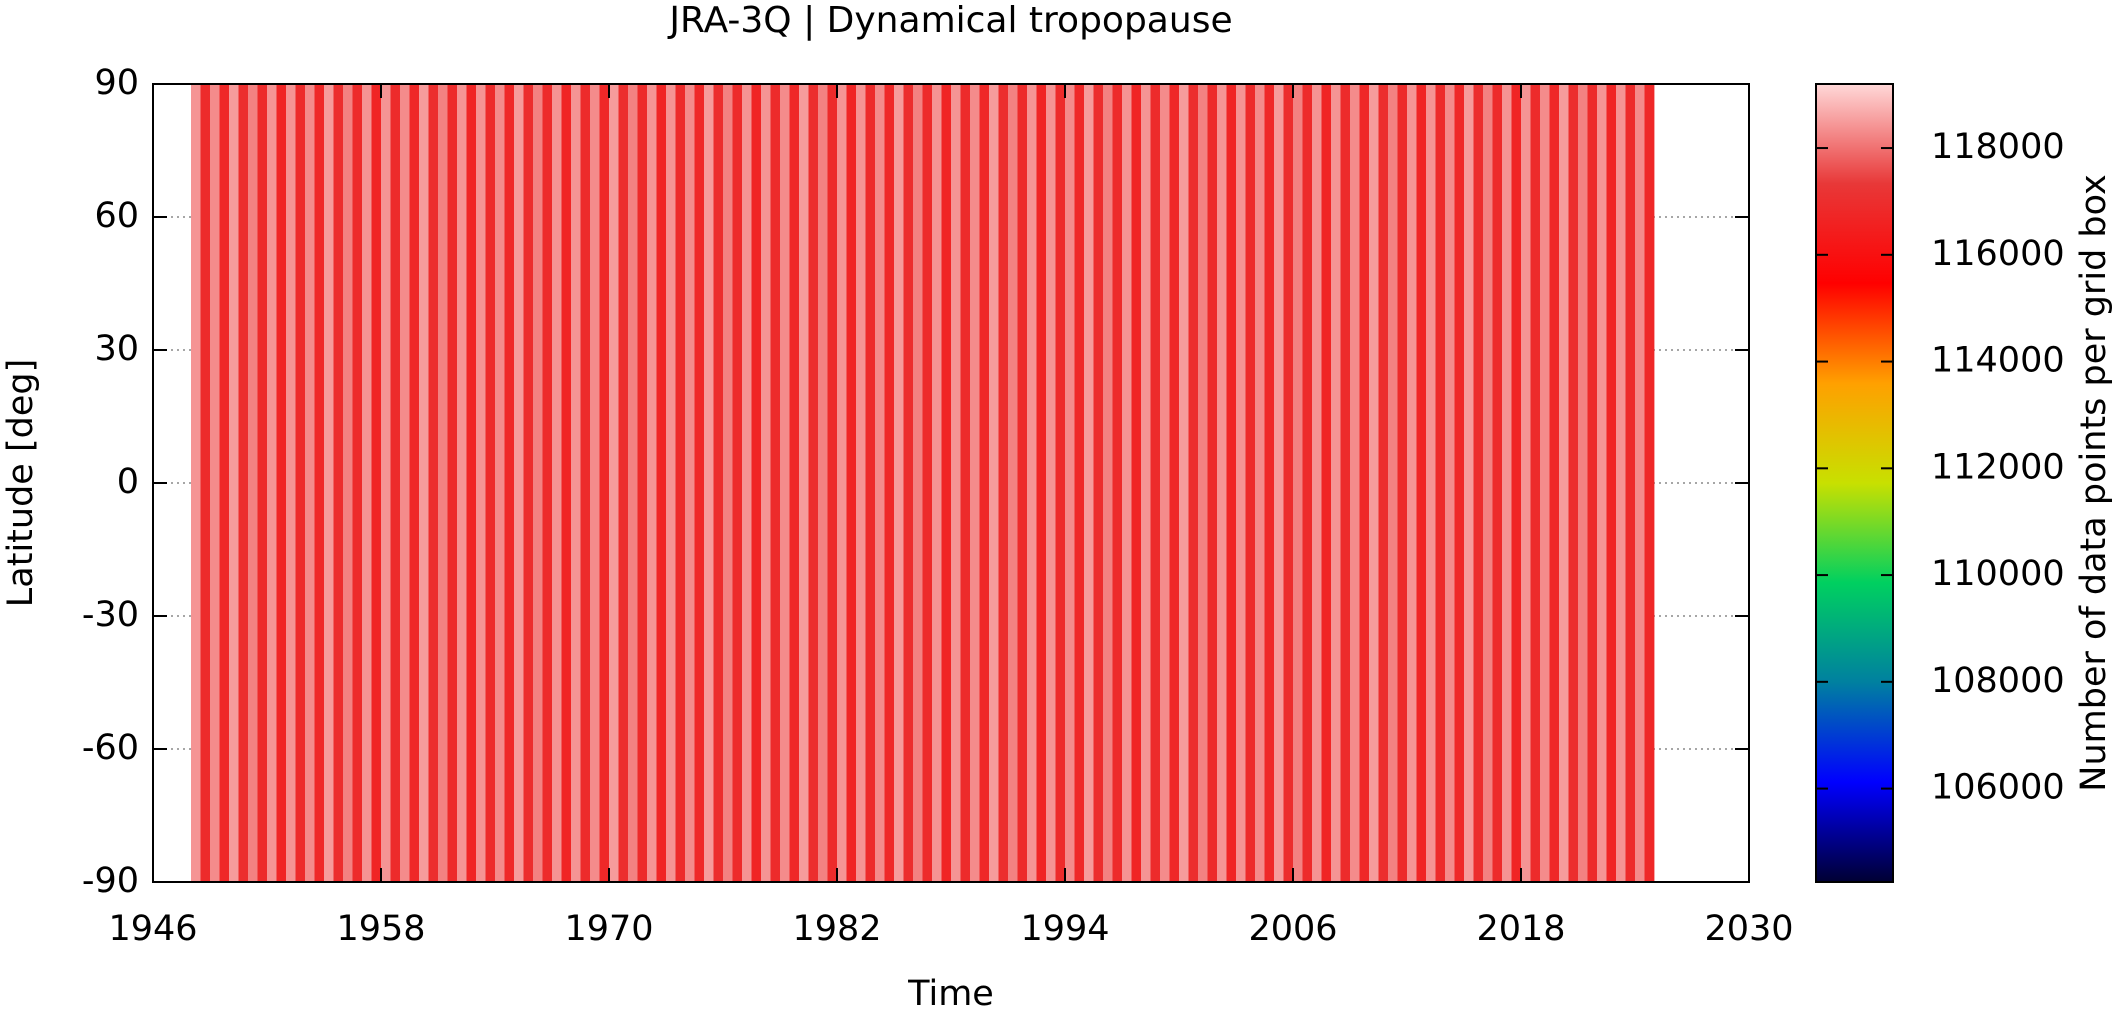 The height and width of the screenshot is (1012, 2125). Describe the element at coordinates (2094, 482) in the screenshot. I see `colorbar-label: Number of data points per grid box` at that location.